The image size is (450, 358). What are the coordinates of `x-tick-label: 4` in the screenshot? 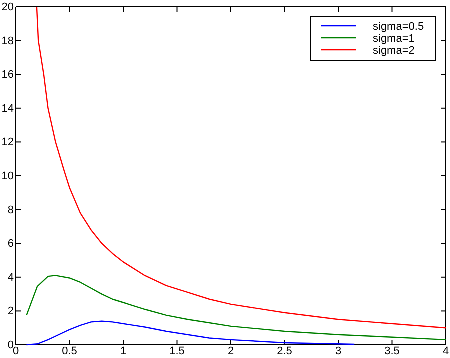 It's located at (446, 352).